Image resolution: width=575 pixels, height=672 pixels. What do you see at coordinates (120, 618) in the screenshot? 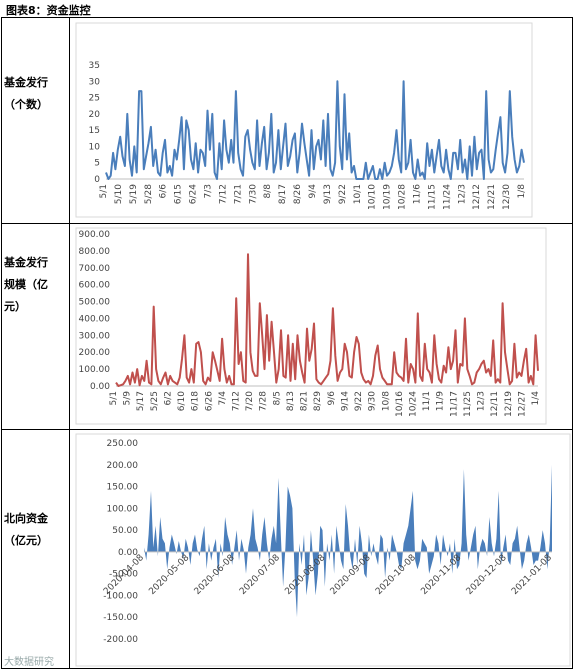
I see `y-tick-label: -150.00` at bounding box center [120, 618].